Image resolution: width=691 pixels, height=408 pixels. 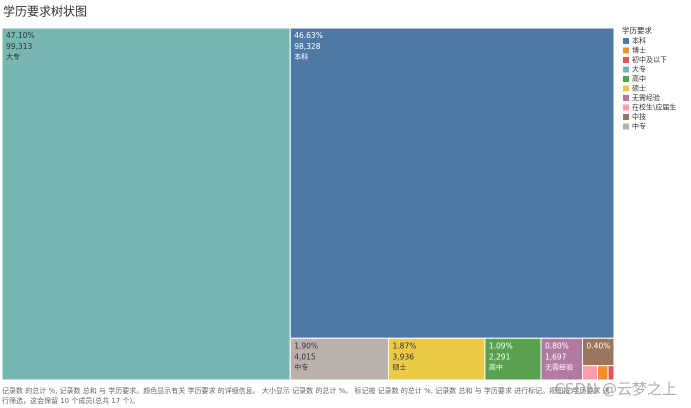 What do you see at coordinates (308, 35) in the screenshot?
I see `percent-label: 46.63%` at bounding box center [308, 35].